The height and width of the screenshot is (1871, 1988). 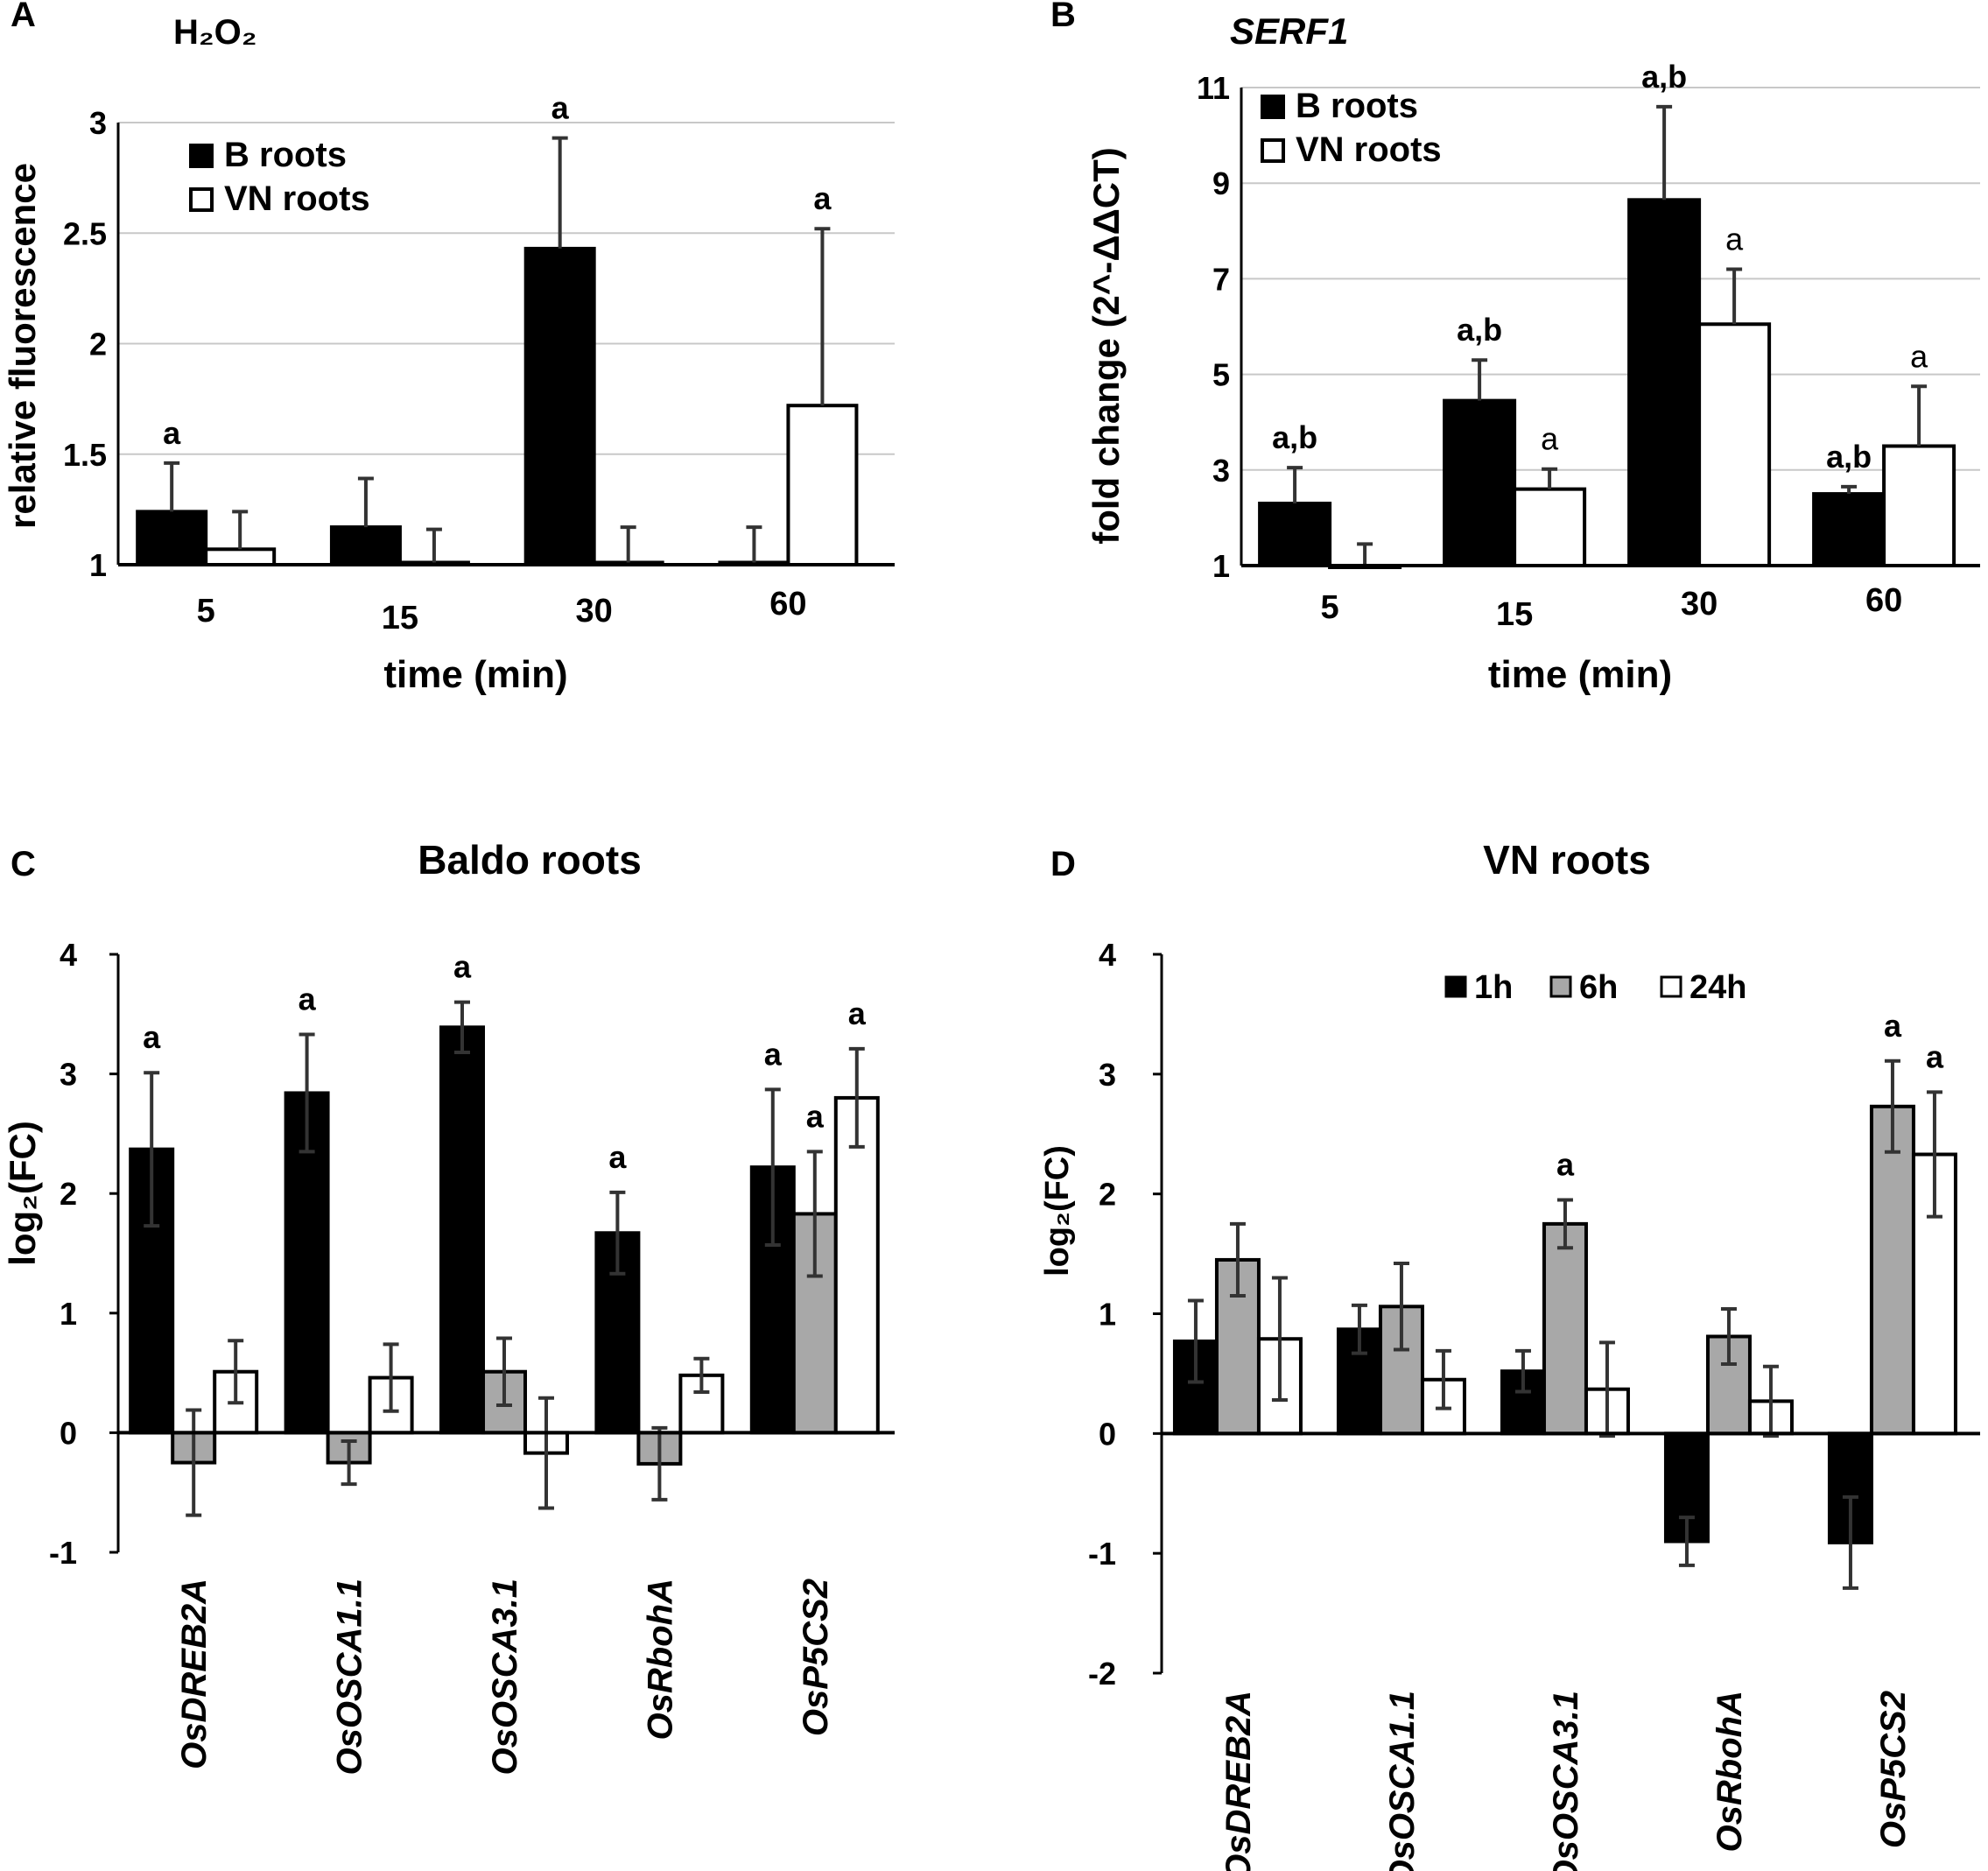 What do you see at coordinates (1494, 987) in the screenshot?
I see `legend-label: 1h` at bounding box center [1494, 987].